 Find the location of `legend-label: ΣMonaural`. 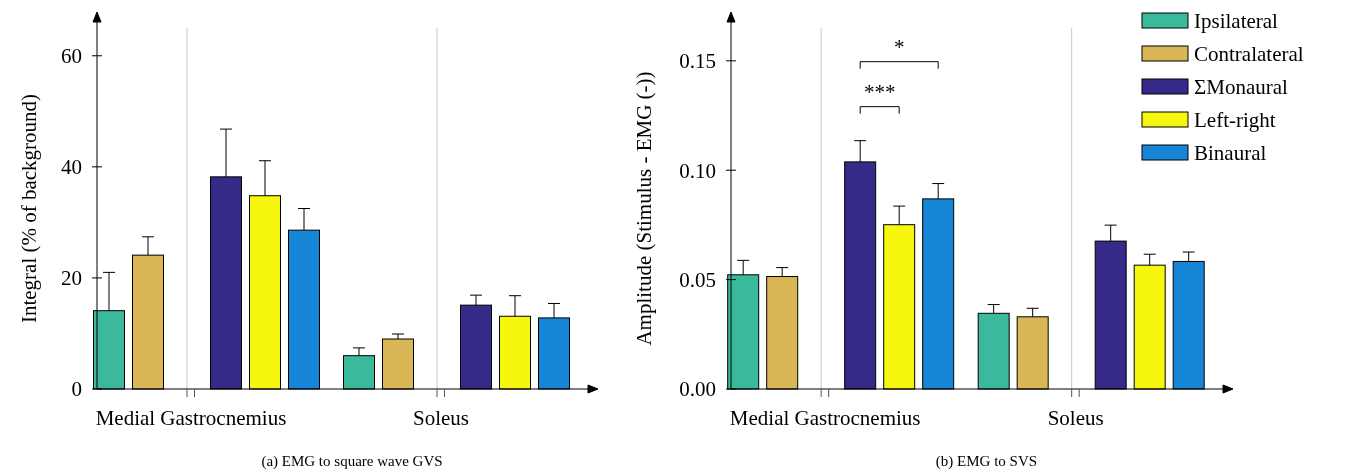

legend-label: ΣMonaural is located at coordinates (1241, 86).